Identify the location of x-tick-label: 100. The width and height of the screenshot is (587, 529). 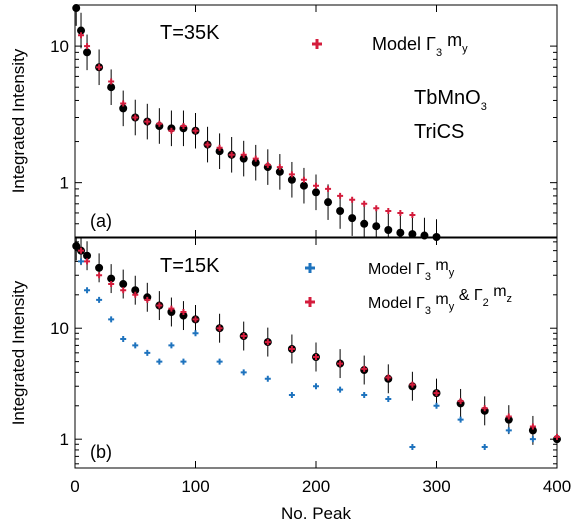
(195, 486).